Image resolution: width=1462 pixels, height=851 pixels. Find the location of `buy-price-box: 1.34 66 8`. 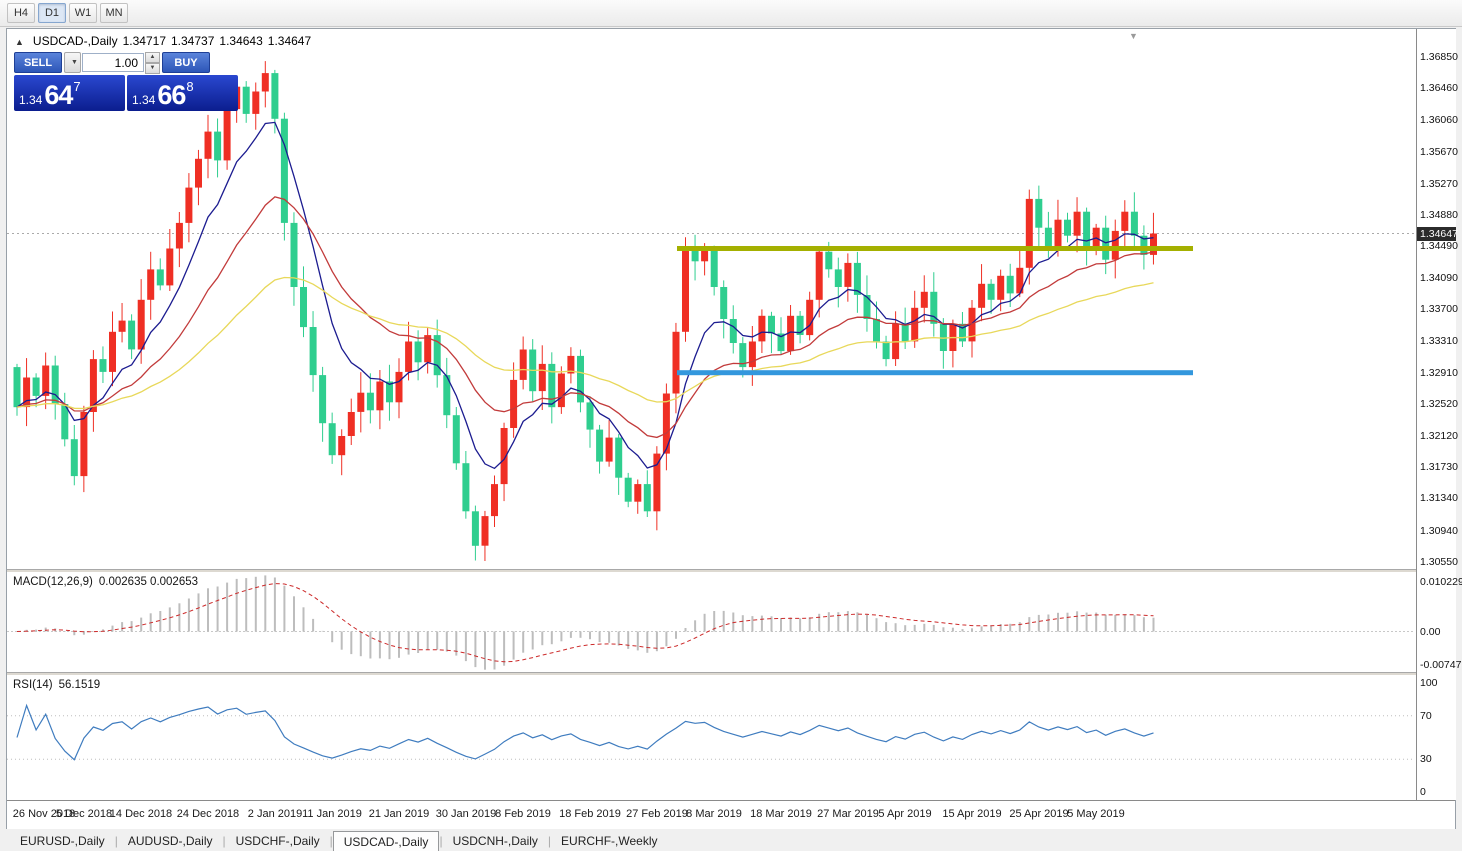

buy-price-box: 1.34 66 8 is located at coordinates (182, 93).